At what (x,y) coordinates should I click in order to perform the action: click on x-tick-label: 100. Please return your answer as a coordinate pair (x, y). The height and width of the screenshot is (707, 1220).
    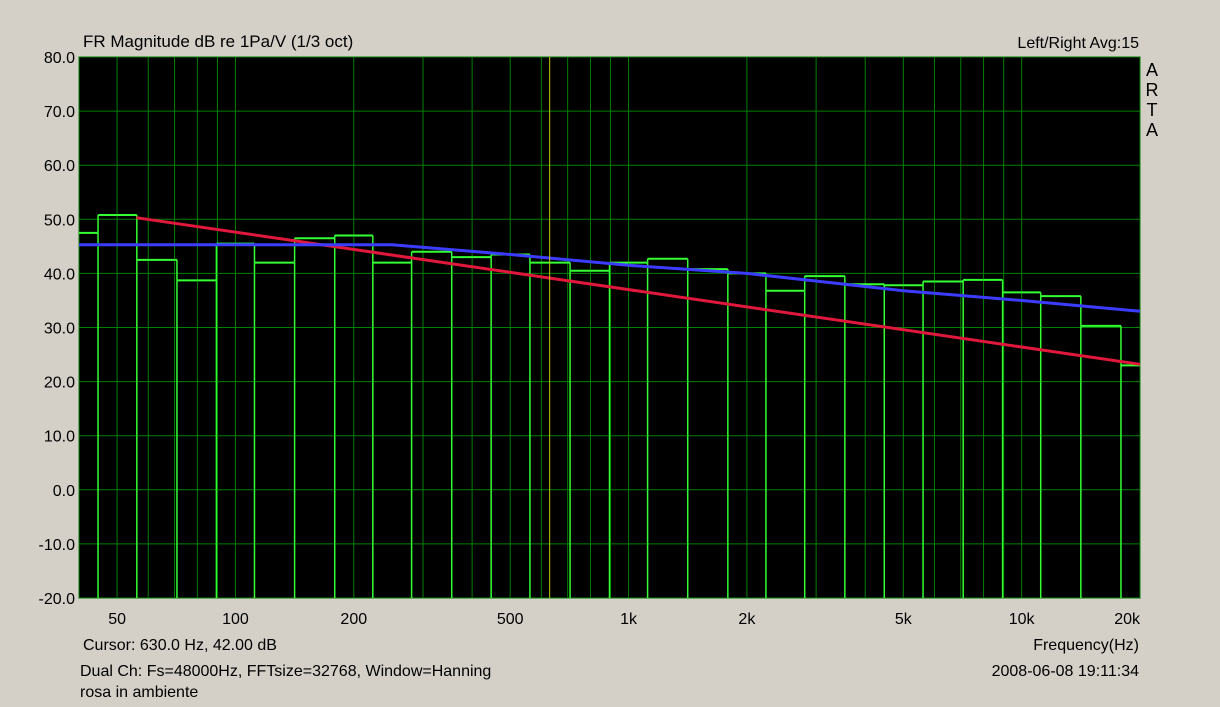
    Looking at the image, I should click on (235, 619).